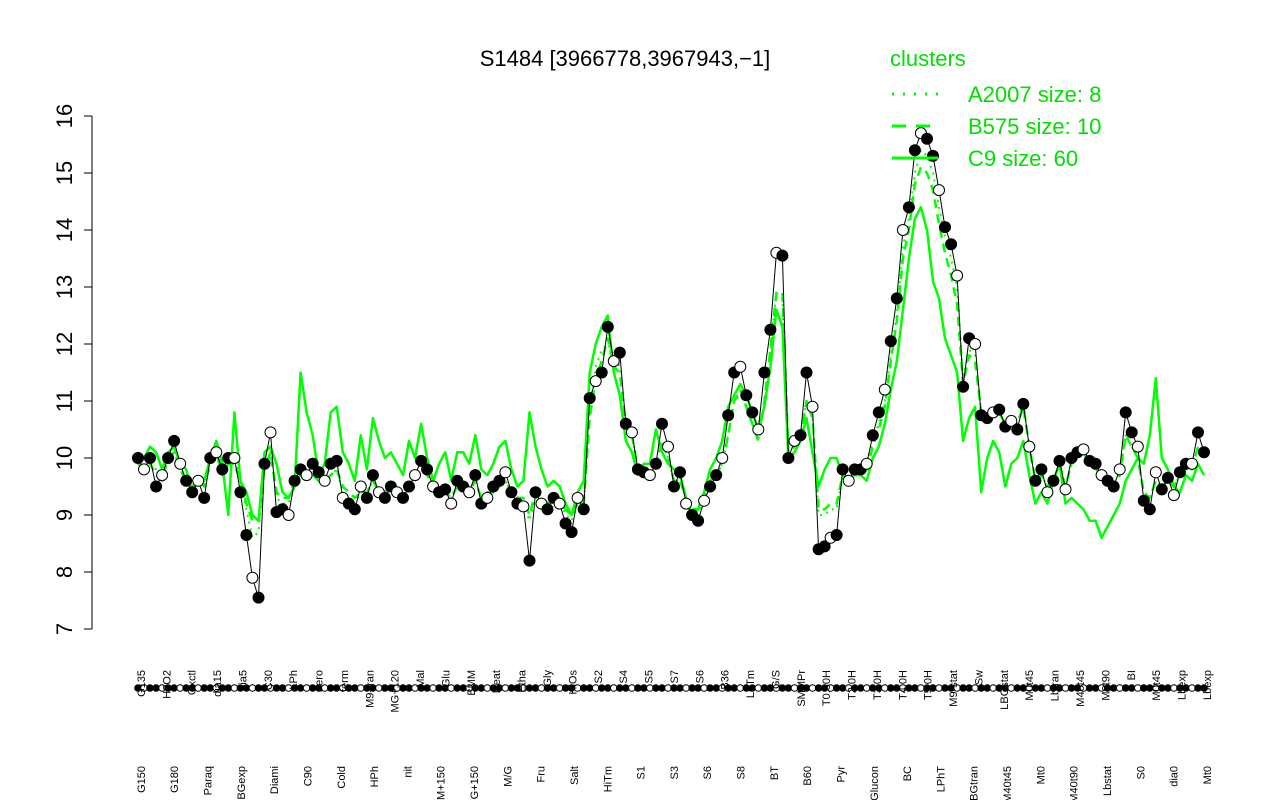 The height and width of the screenshot is (800, 1280). I want to click on x-tick-label-lower: LPhT, so click(941, 779).